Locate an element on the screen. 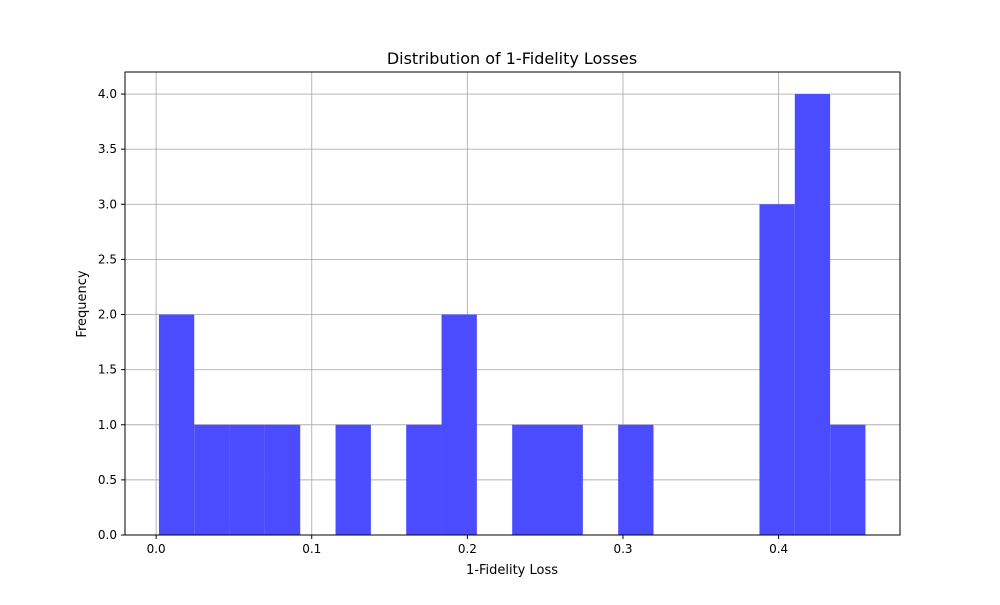  y-tick-label: 0.0 is located at coordinates (107, 535).